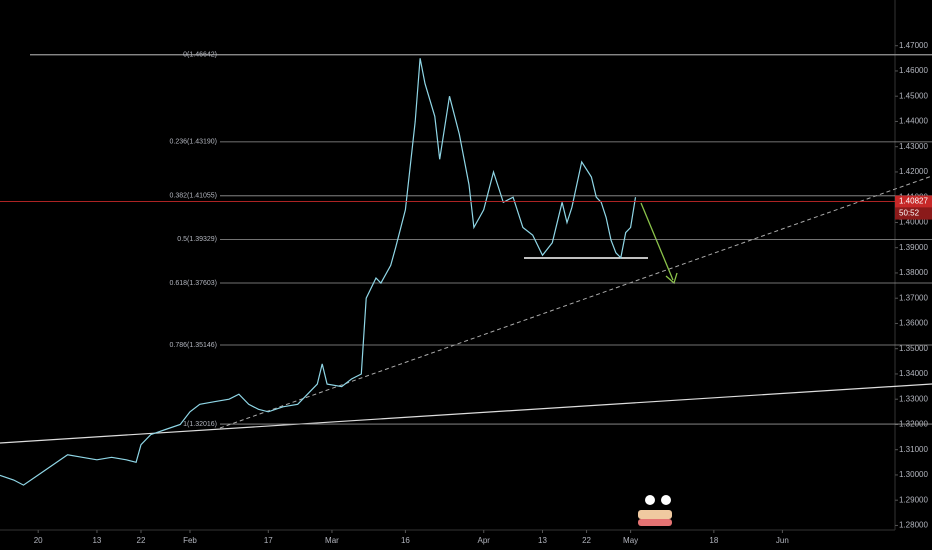 This screenshot has height=550, width=932. Describe the element at coordinates (913, 146) in the screenshot. I see `y-tick-label: 1.43000` at that location.